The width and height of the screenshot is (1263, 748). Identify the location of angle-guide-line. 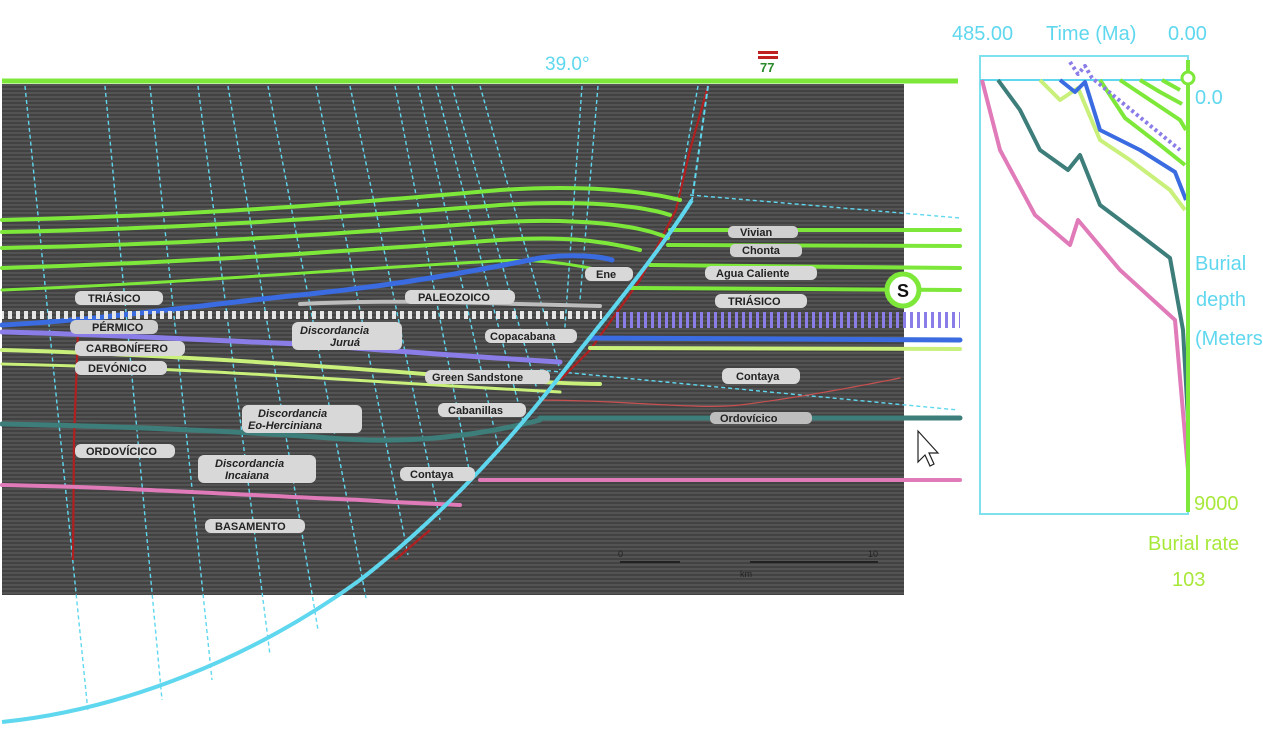
(700, 143).